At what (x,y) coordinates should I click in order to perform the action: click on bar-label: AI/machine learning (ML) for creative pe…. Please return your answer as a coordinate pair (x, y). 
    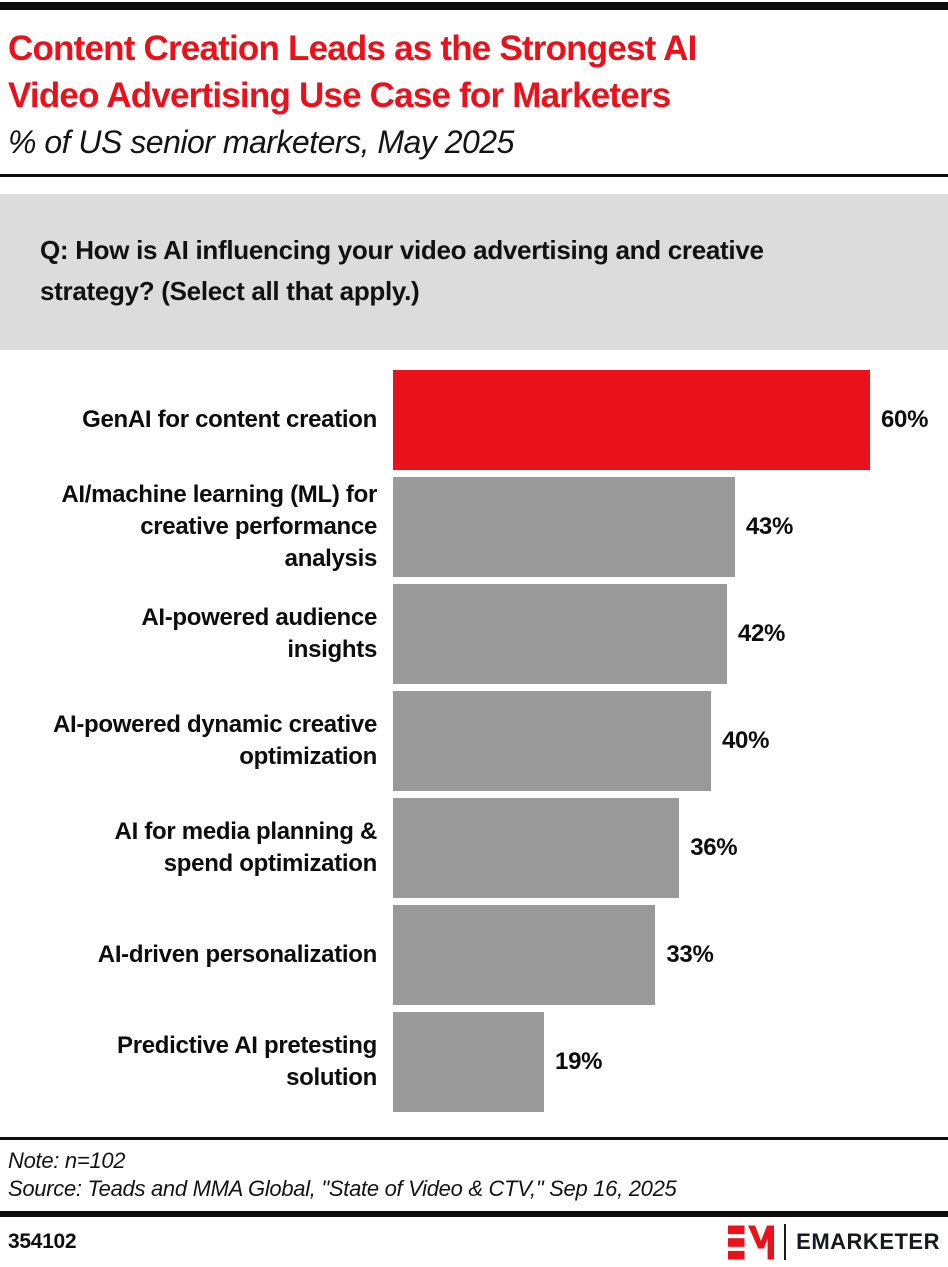
    Looking at the image, I should click on (219, 526).